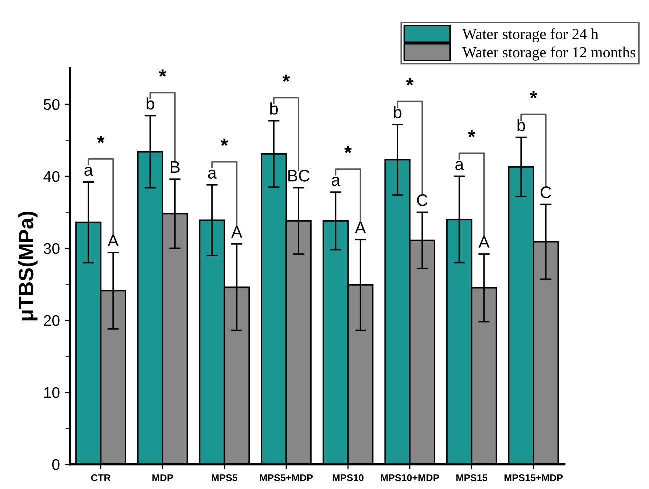 Image resolution: width=649 pixels, height=489 pixels. I want to click on x-tick-label: MPS15+MDP, so click(533, 478).